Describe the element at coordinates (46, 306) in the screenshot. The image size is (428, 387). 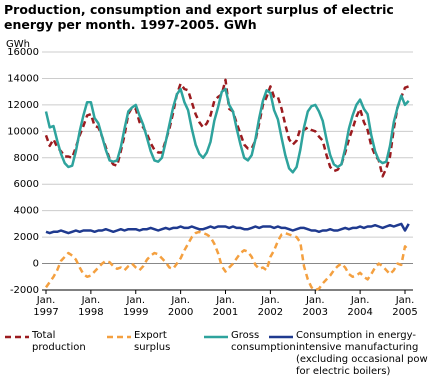
I see `x-tick-label: Jan. 1997` at that location.